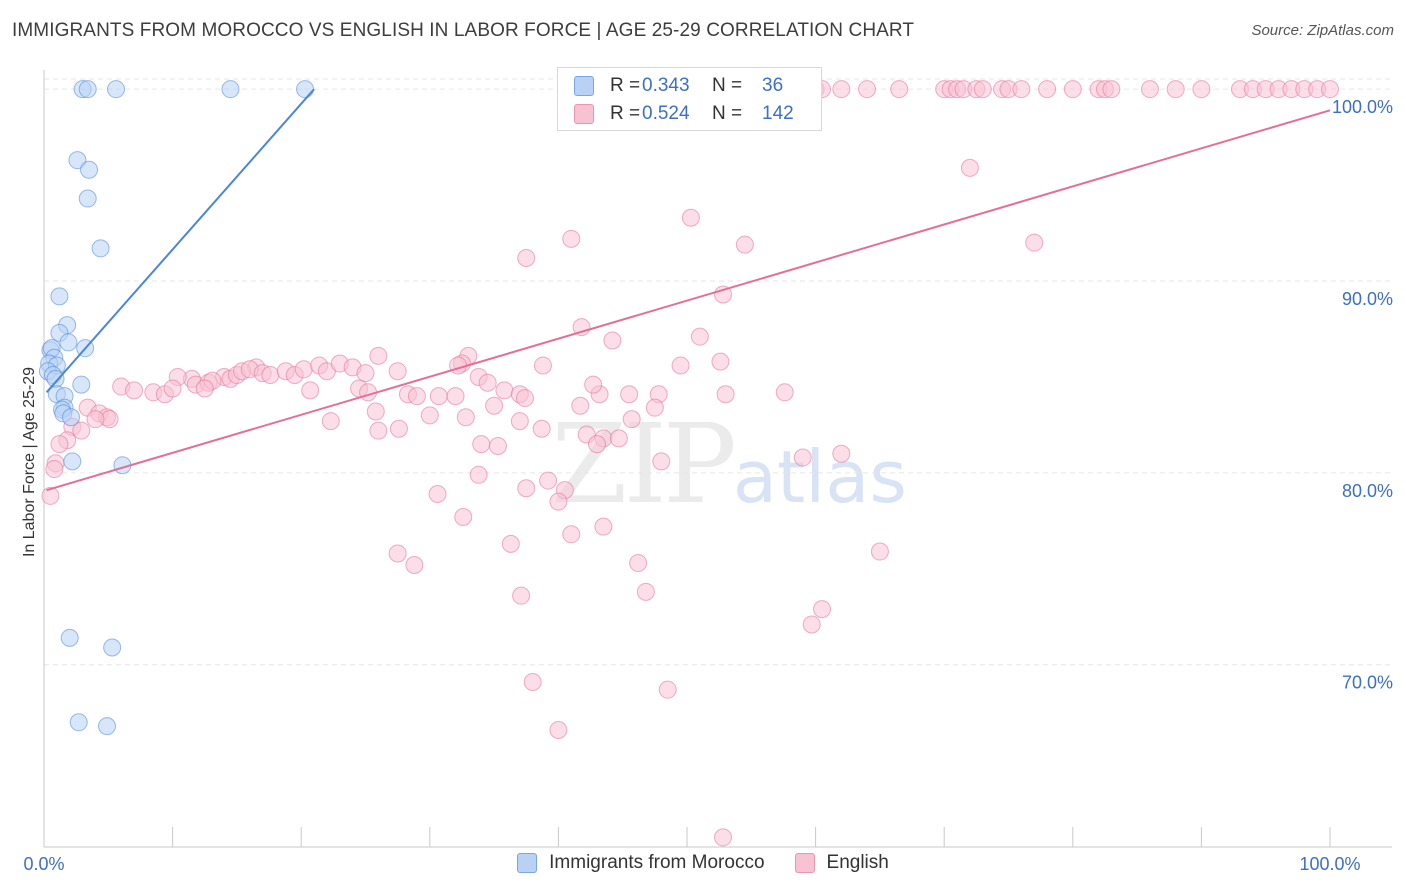  Describe the element at coordinates (180, 240) in the screenshot. I see `trend-line` at that location.